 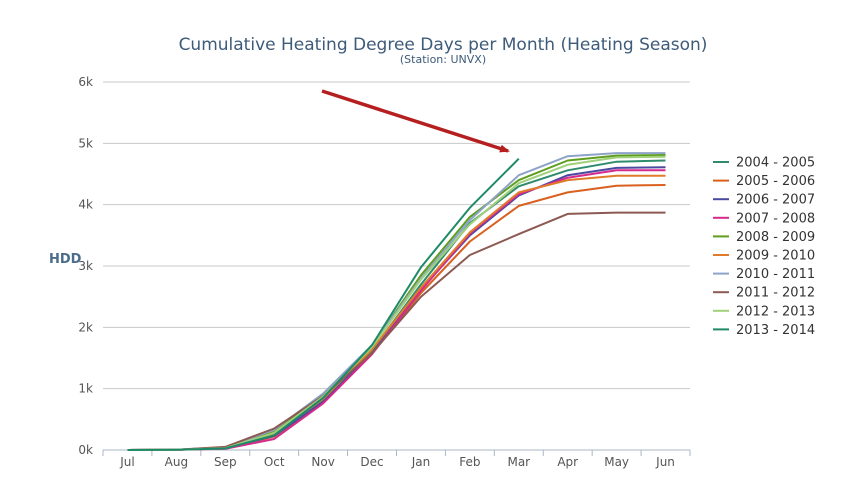 What do you see at coordinates (322, 462) in the screenshot?
I see `x-tick-label: Nov` at bounding box center [322, 462].